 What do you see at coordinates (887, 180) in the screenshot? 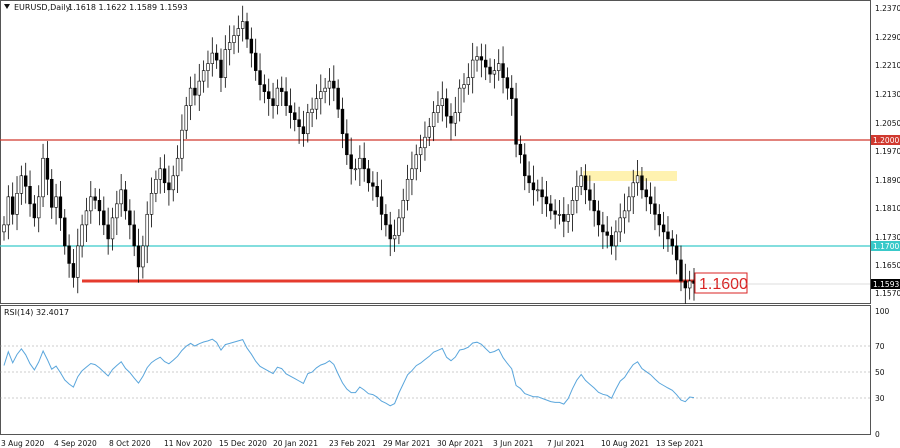
I see `price-tick: 1.1890` at bounding box center [887, 180].